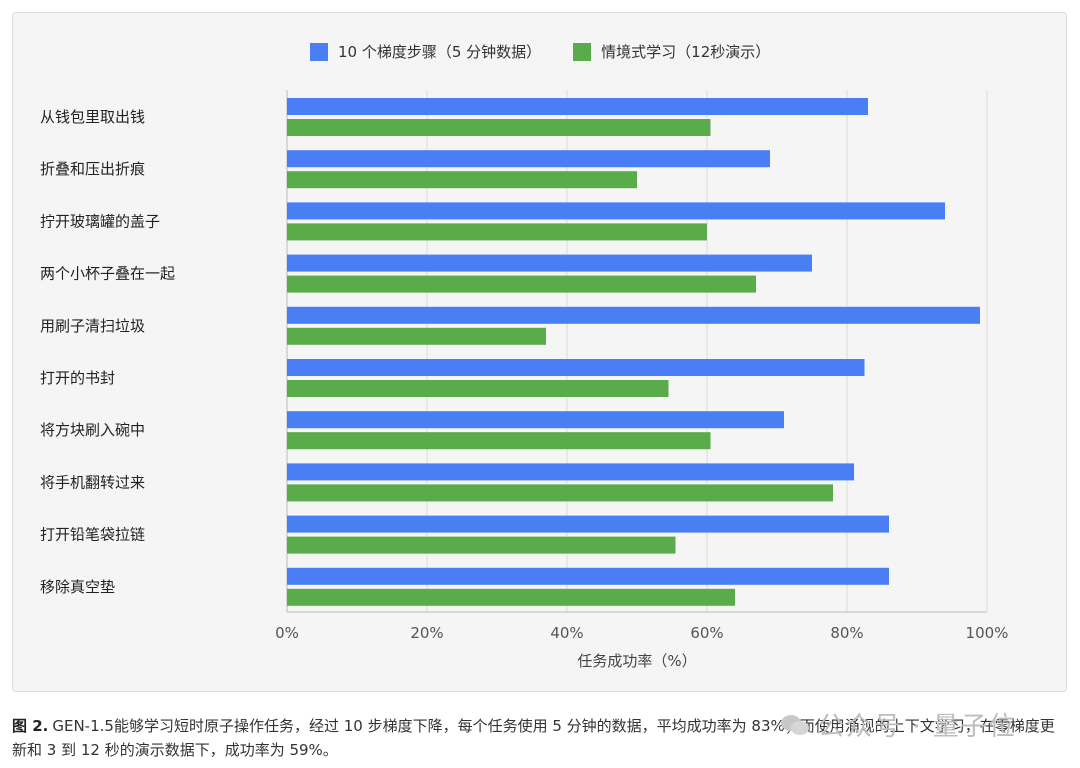 This screenshot has height=768, width=1080. What do you see at coordinates (92, 430) in the screenshot?
I see `category-label: 将方块刷入碗中` at bounding box center [92, 430].